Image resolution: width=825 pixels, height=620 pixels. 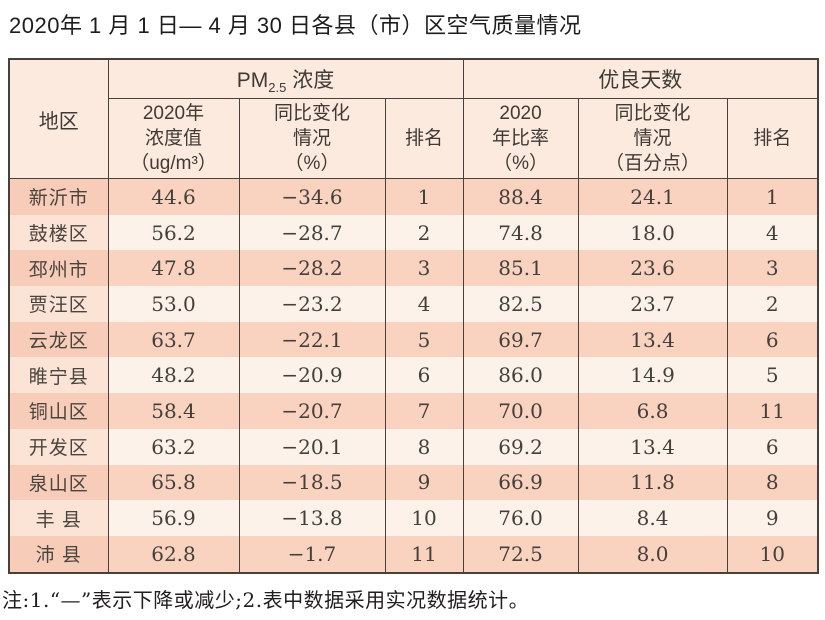 What do you see at coordinates (58, 196) in the screenshot?
I see `region-cell: 新沂市` at bounding box center [58, 196].